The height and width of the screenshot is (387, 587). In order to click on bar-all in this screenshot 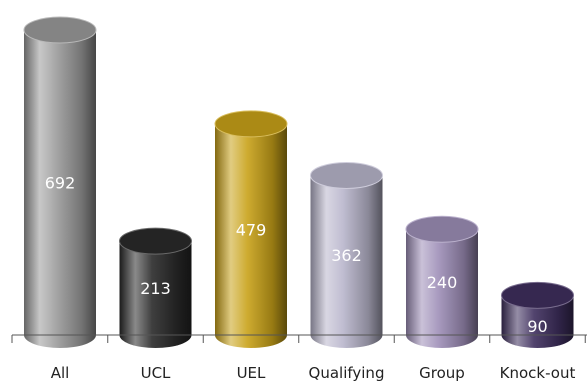, I will do `click(60, 182)`.